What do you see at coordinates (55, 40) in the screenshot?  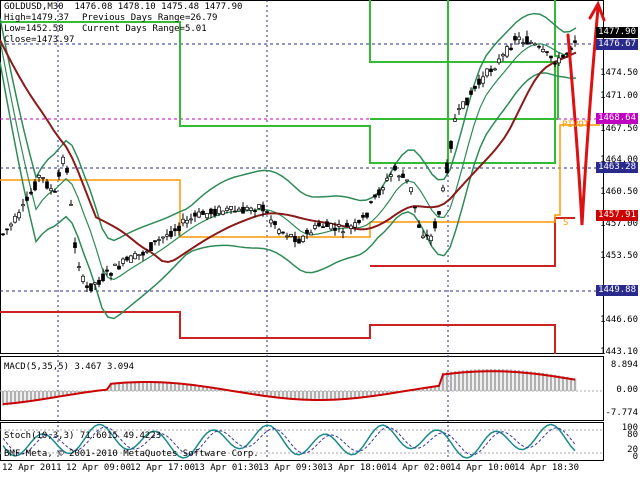 I see `close-value: 1473.97` at bounding box center [55, 40].